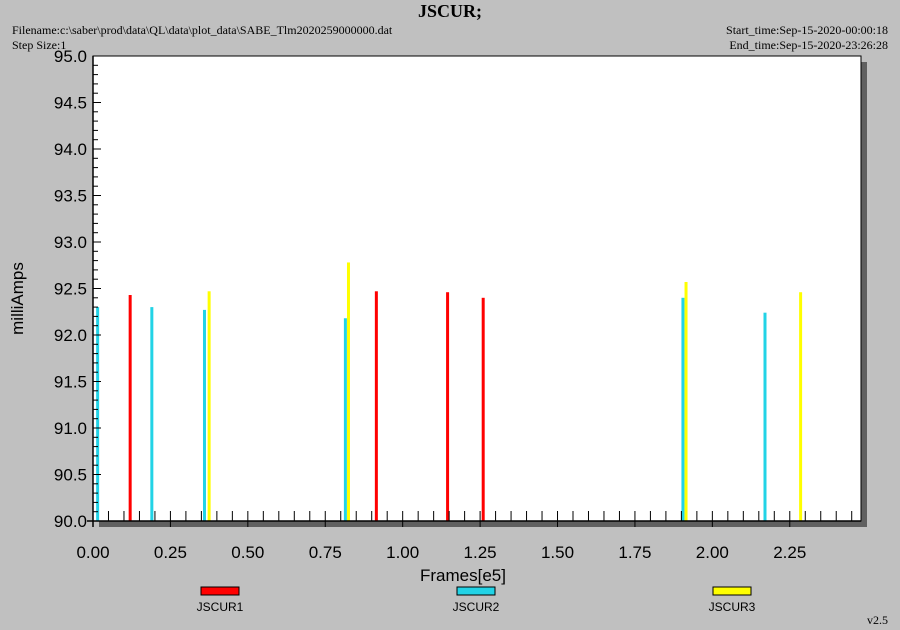 The width and height of the screenshot is (900, 630). What do you see at coordinates (70, 103) in the screenshot?
I see `y-tick-label: 94.5` at bounding box center [70, 103].